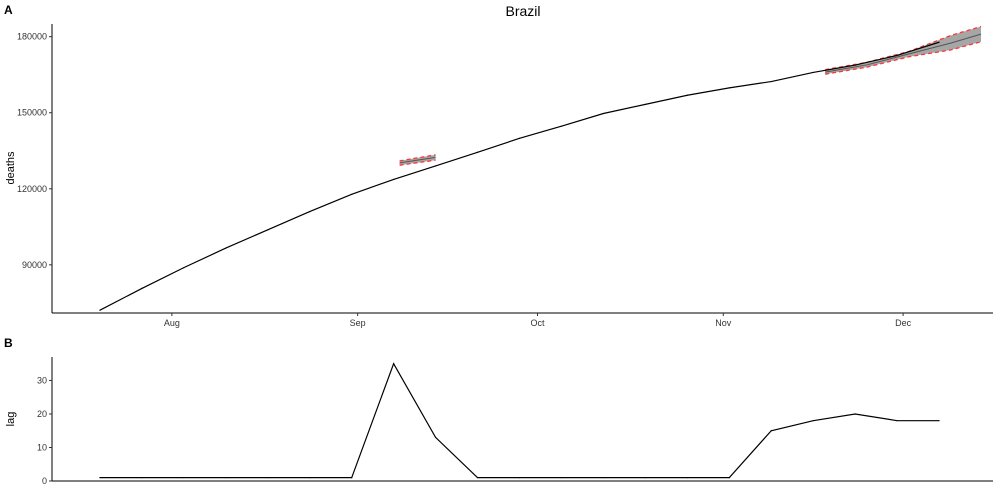  What do you see at coordinates (42, 380) in the screenshot?
I see `y-tick-label: 30` at bounding box center [42, 380].